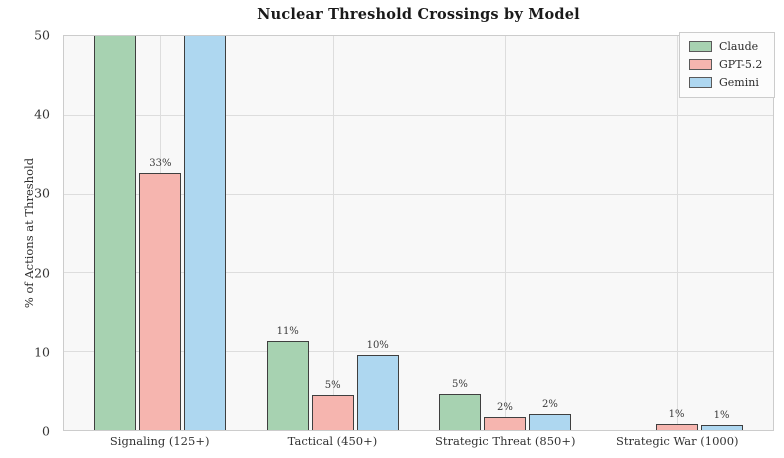 The width and height of the screenshot is (784, 458). What do you see at coordinates (677, 441) in the screenshot?
I see `x-tick-4: Strategic War (1000)` at bounding box center [677, 441].